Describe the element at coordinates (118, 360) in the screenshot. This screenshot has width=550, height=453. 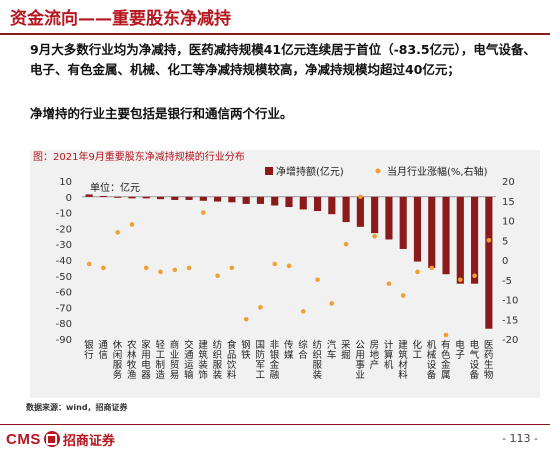
I see `x-tick-label: 休闲服务` at that location.